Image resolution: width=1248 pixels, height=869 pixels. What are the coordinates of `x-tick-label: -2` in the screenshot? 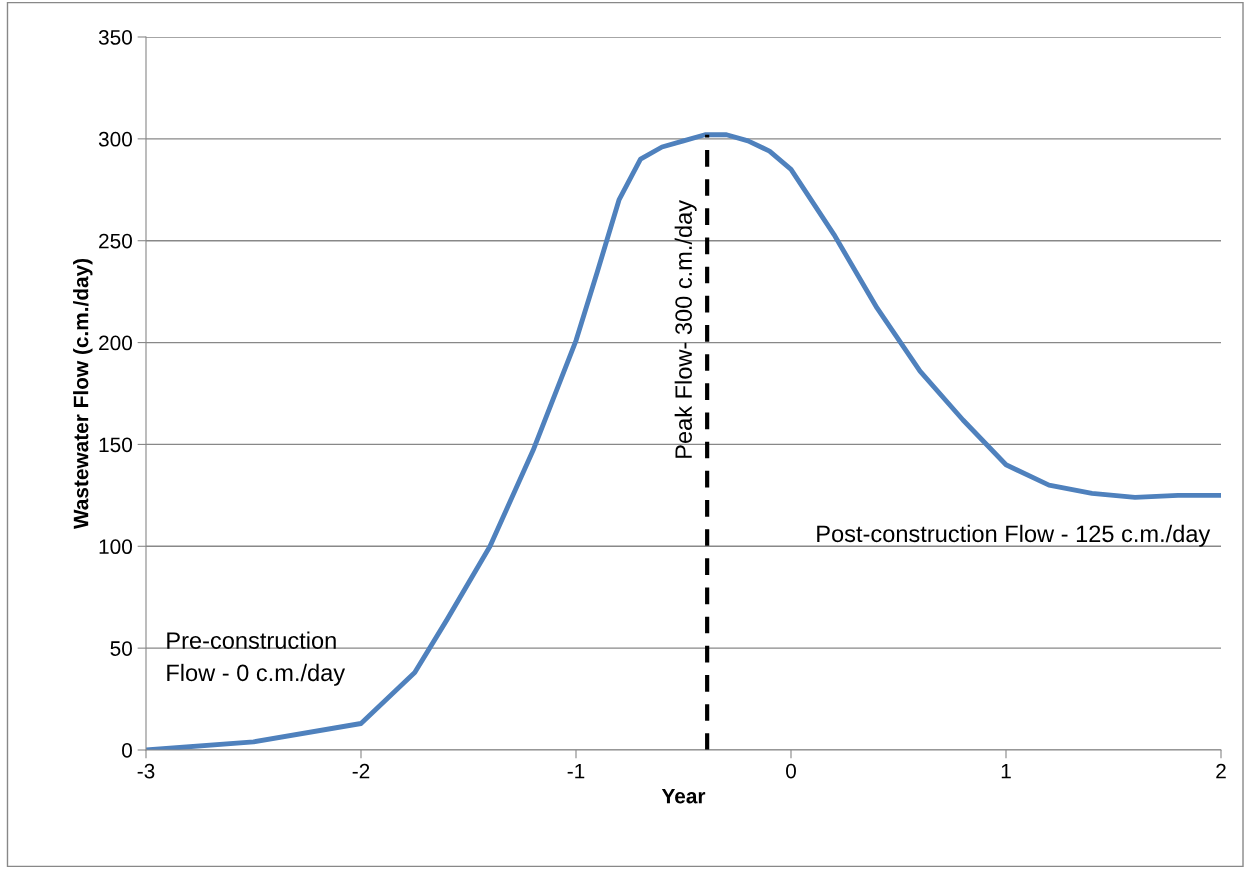 It's located at (361, 771).